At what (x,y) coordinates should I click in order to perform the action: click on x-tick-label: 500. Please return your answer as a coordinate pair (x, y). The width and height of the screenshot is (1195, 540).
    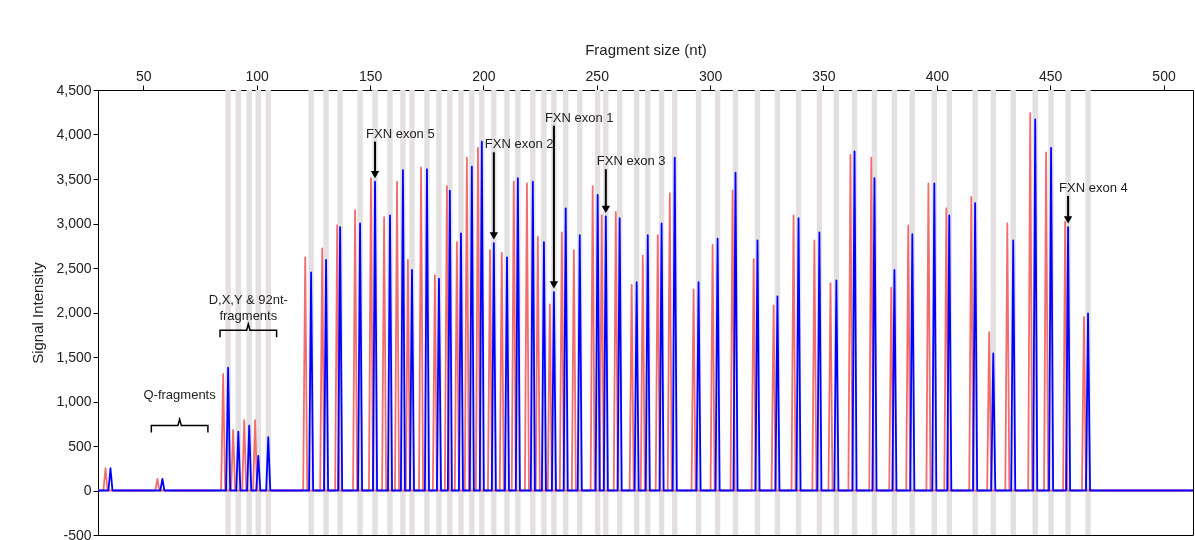
    Looking at the image, I should click on (1164, 75).